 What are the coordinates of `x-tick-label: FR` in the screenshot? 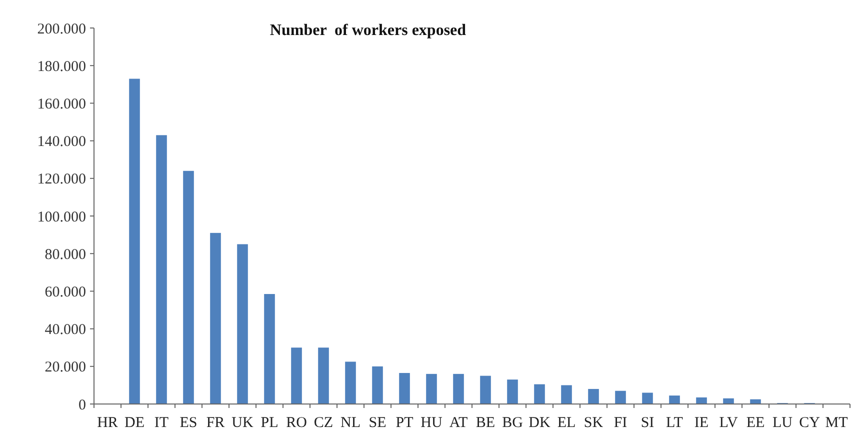 It's located at (215, 423).